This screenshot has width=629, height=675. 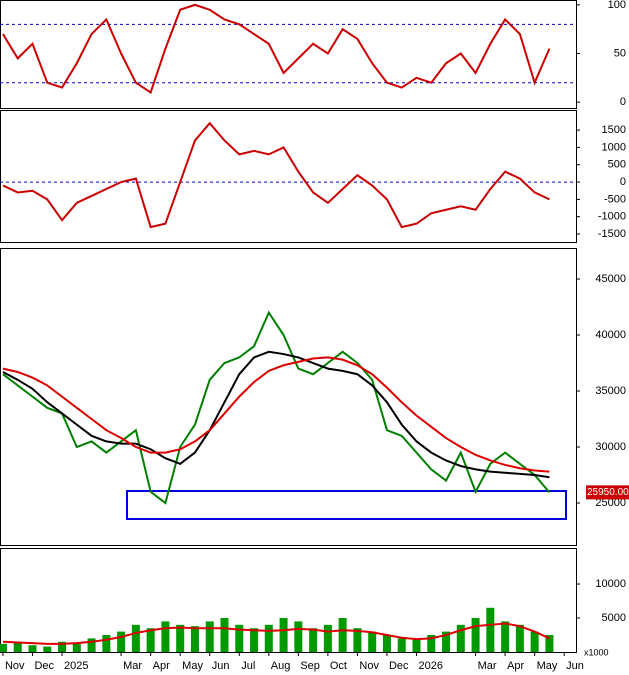 What do you see at coordinates (281, 666) in the screenshot?
I see `x-tick-label: Aug` at bounding box center [281, 666].